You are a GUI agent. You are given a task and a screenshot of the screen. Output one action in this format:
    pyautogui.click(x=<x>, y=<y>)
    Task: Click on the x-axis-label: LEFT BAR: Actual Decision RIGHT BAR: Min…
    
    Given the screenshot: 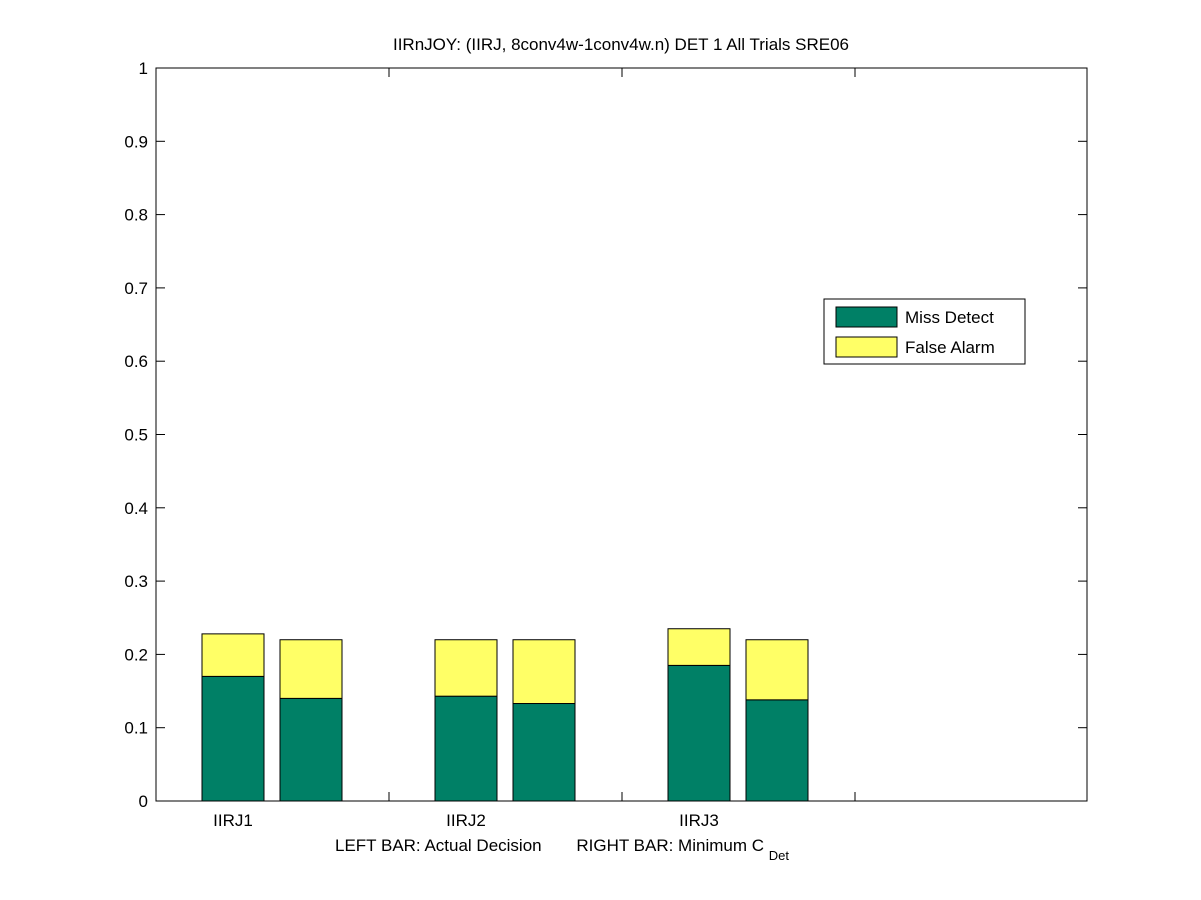 What is the action you would take?
    pyautogui.click(x=562, y=849)
    